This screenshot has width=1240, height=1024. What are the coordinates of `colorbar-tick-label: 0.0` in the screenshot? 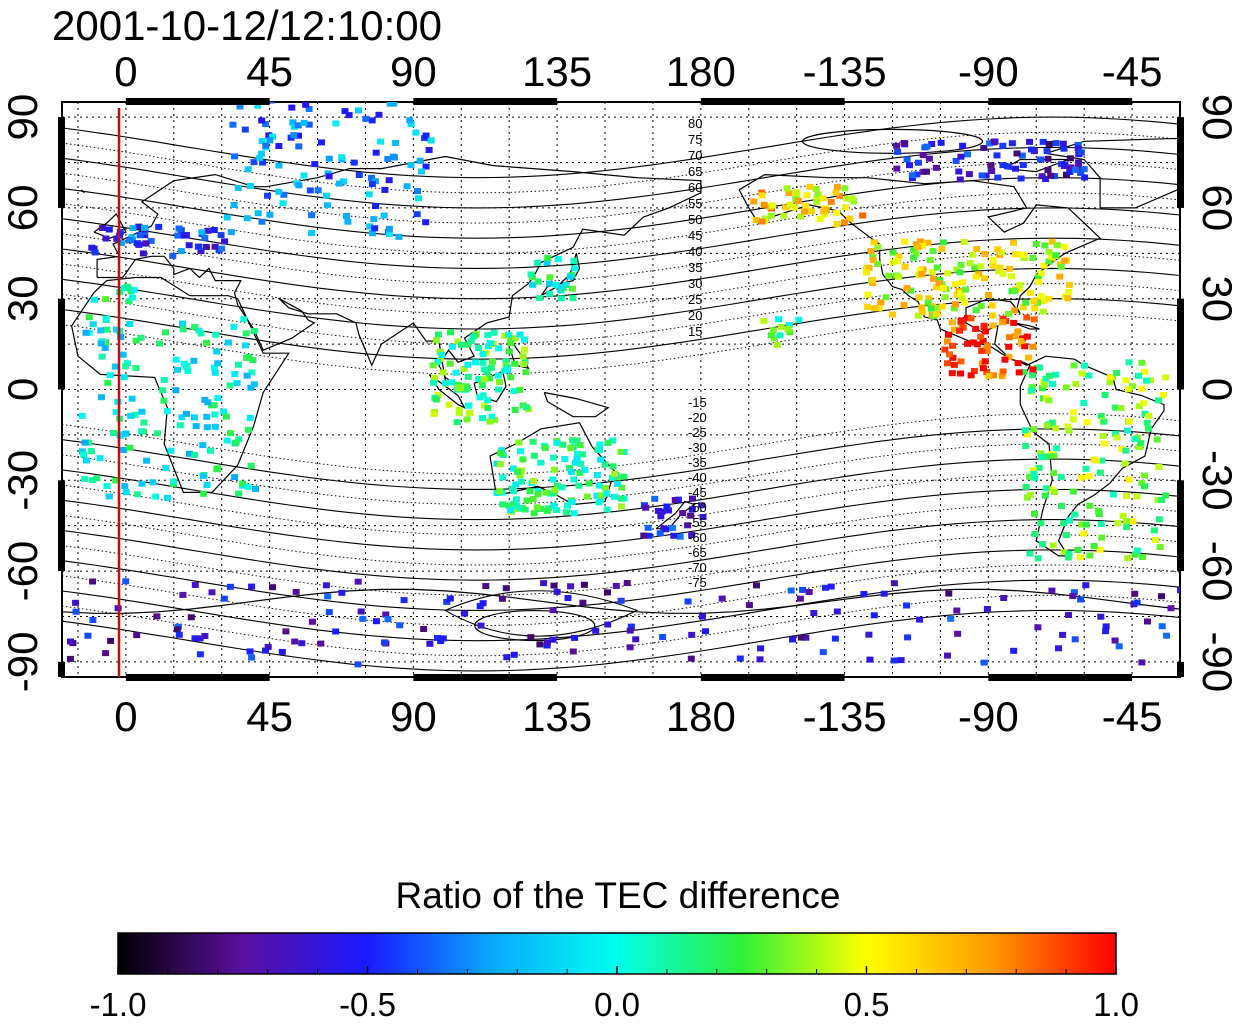 It's located at (617, 1004).